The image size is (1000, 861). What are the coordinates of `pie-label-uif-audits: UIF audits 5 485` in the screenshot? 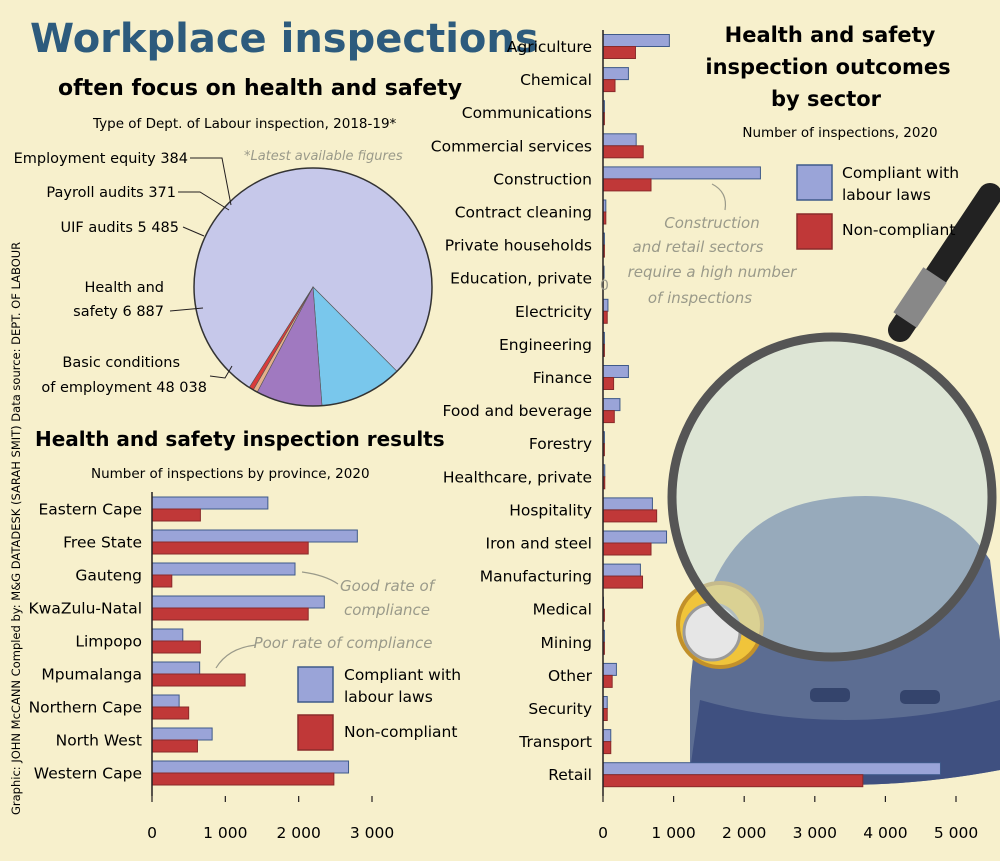 It's located at (119, 228).